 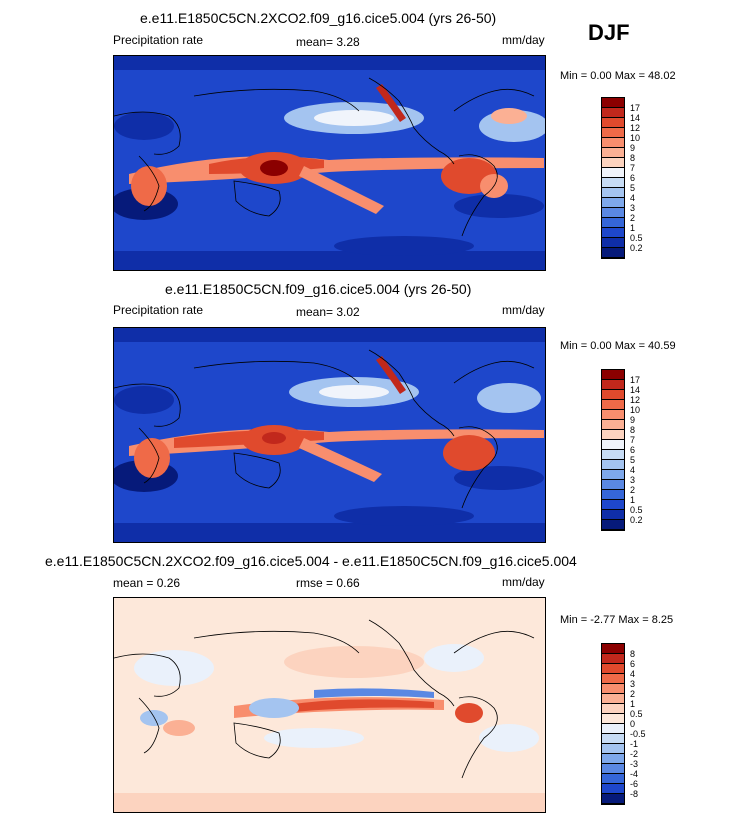 I want to click on colorbar-level-label: 0, so click(x=633, y=724).